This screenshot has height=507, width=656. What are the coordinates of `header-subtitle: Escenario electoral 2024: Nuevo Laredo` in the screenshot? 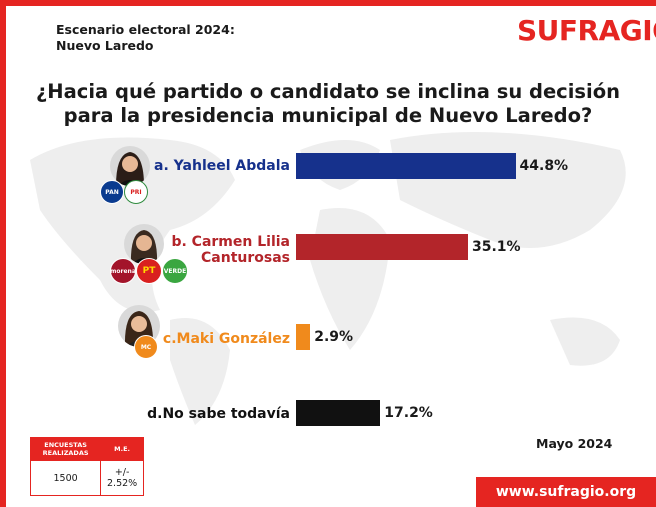 It's located at (145, 38).